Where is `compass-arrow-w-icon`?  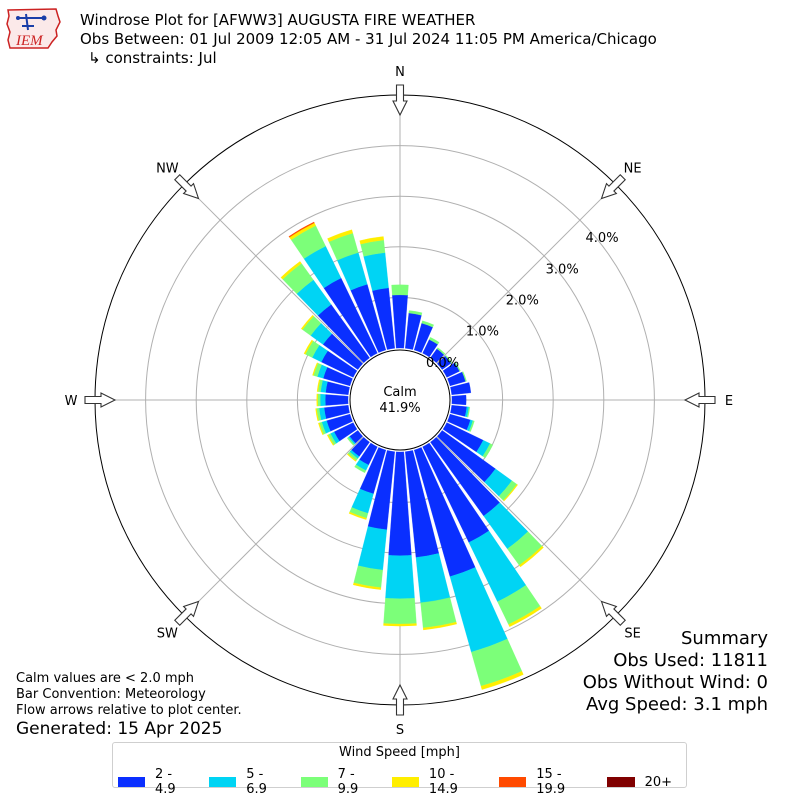
compass-arrow-w-icon is located at coordinates (100, 400).